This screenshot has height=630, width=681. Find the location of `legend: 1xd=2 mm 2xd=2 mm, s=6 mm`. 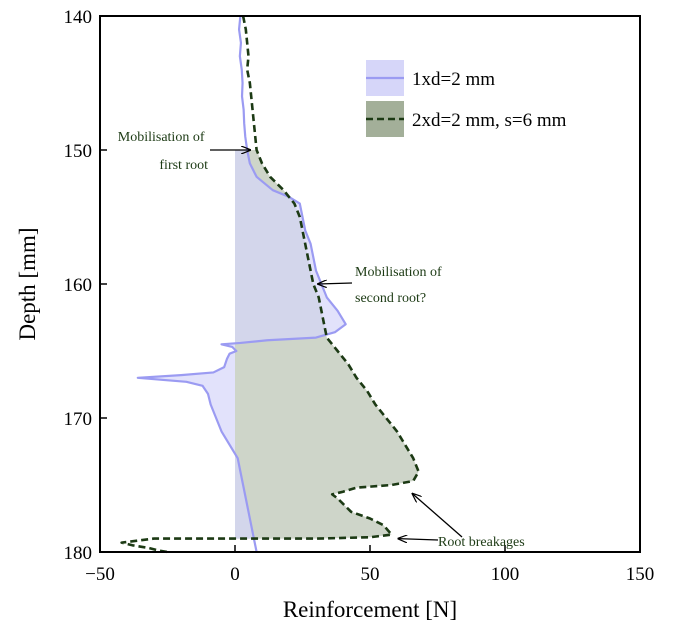

legend: 1xd=2 mm 2xd=2 mm, s=6 mm is located at coordinates (466, 98).